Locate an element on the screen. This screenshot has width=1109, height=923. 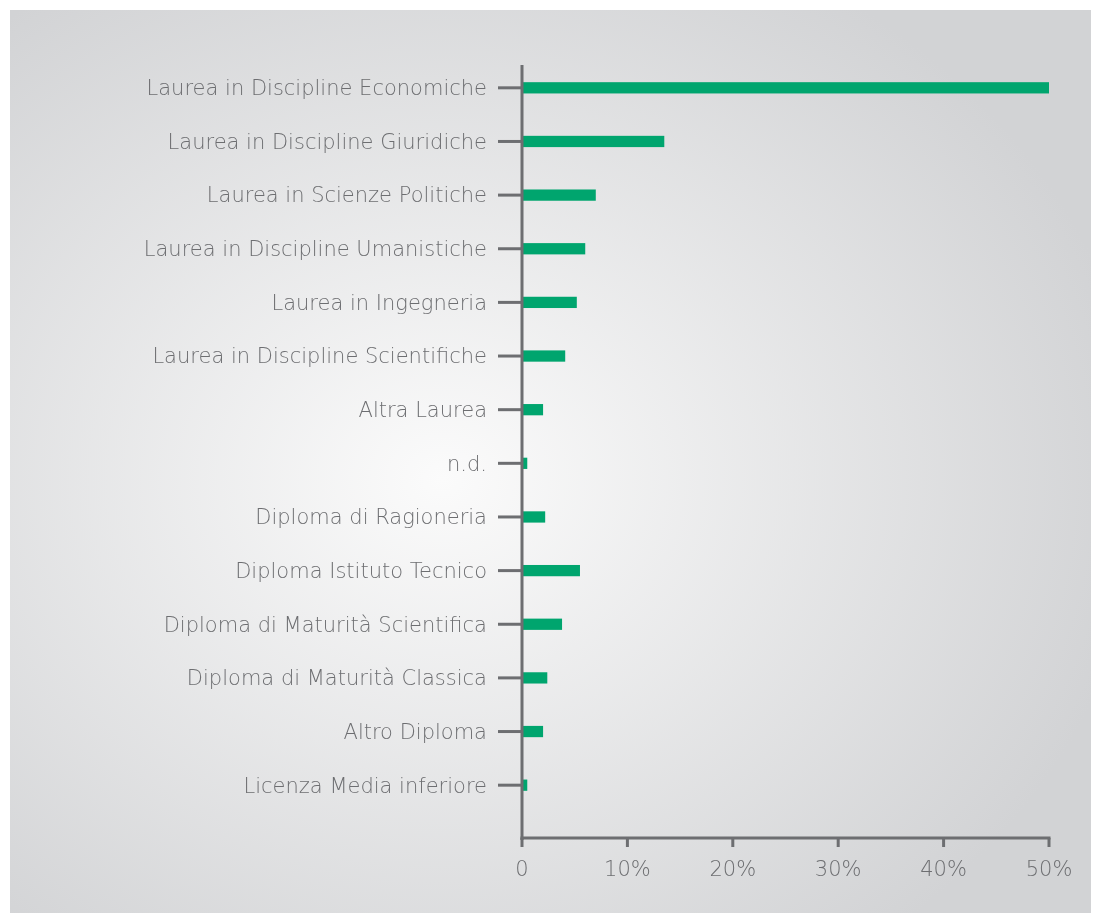
y-tick-label: Diploma di Maturità Classica is located at coordinates (336, 678).